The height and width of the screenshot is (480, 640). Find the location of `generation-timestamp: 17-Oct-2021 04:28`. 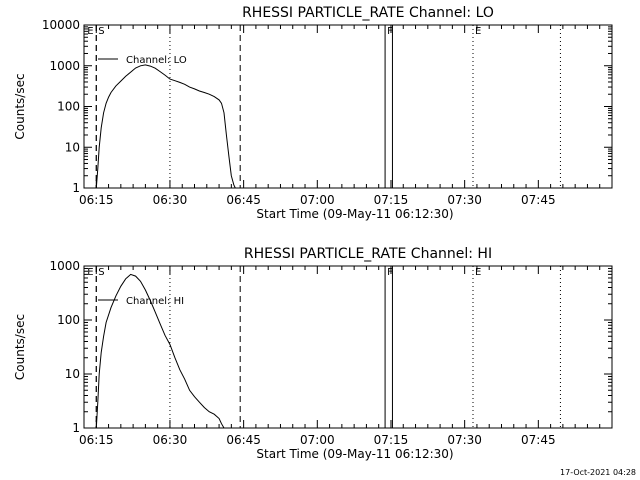

generation-timestamp: 17-Oct-2021 04:28 is located at coordinates (598, 472).